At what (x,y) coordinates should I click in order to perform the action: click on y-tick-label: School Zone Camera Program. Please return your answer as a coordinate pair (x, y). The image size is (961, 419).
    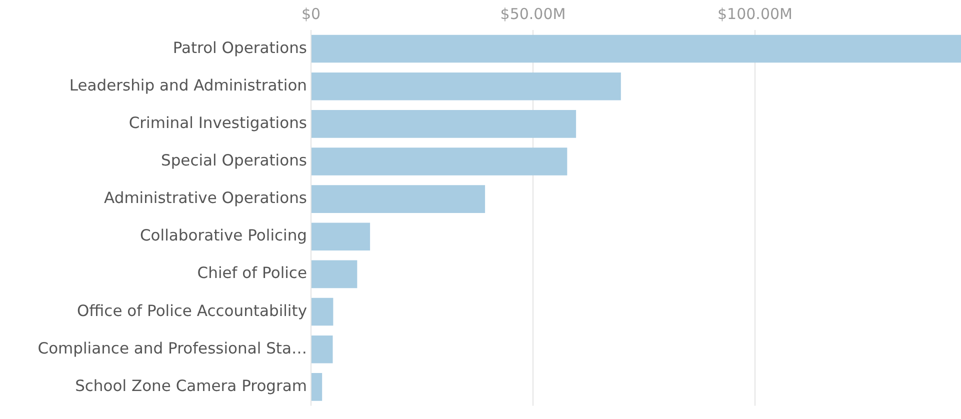
    Looking at the image, I should click on (191, 385).